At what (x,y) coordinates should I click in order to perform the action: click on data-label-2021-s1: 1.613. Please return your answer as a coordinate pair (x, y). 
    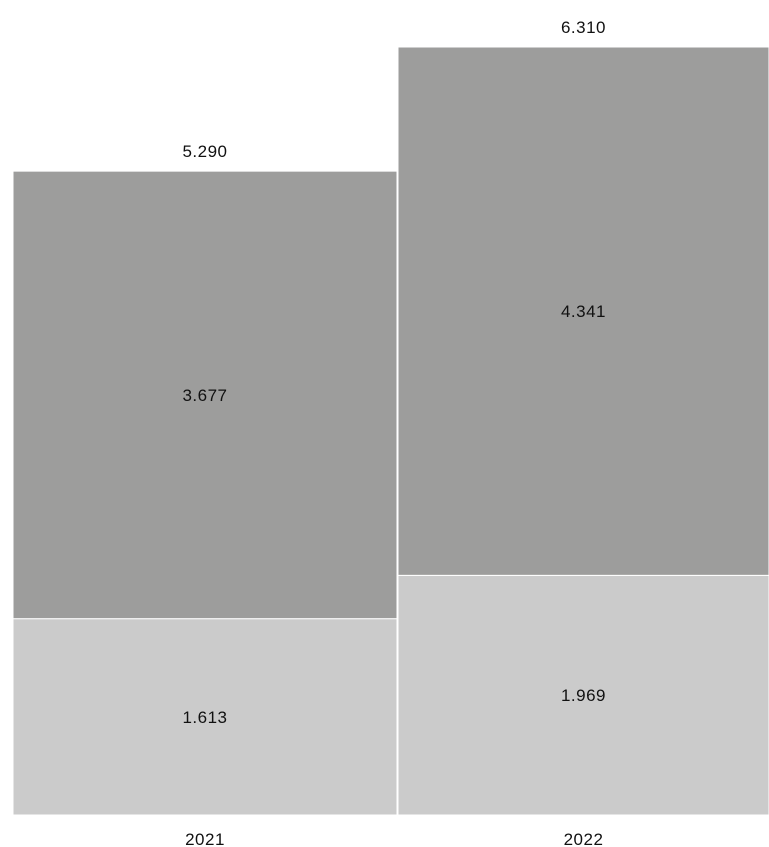
    Looking at the image, I should click on (204, 717).